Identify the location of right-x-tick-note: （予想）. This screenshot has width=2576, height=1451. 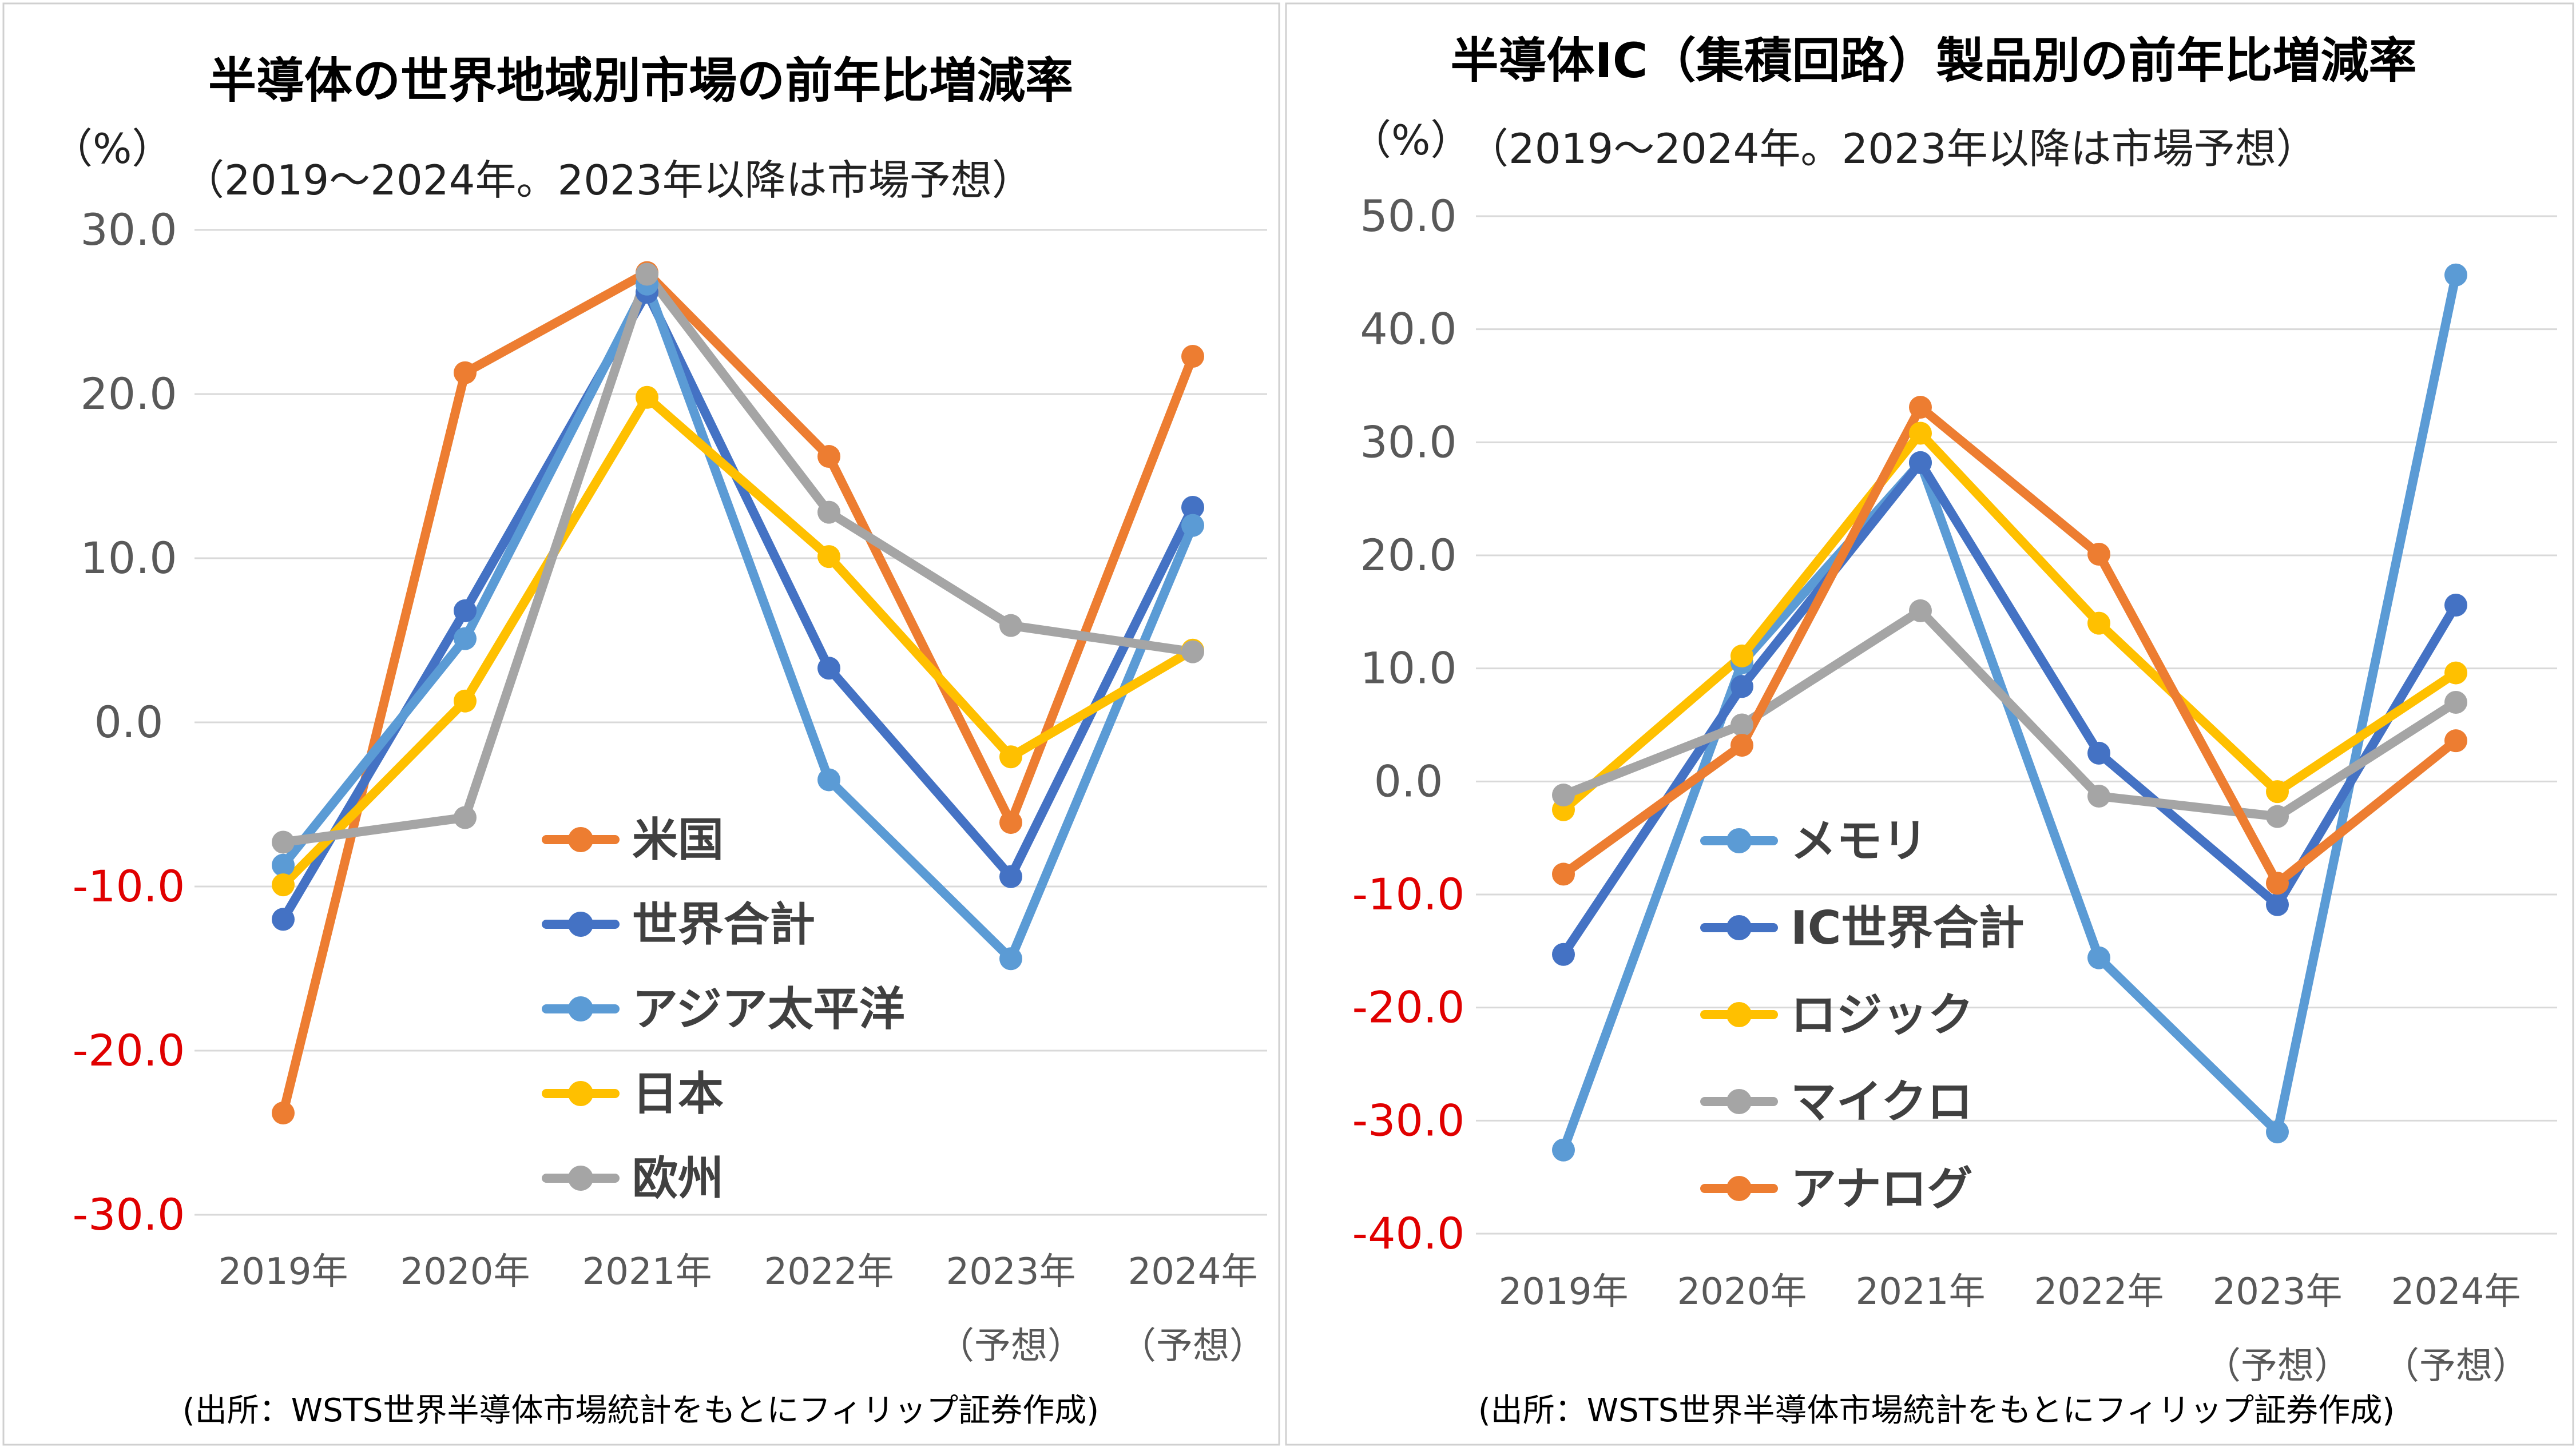
(2277, 1367).